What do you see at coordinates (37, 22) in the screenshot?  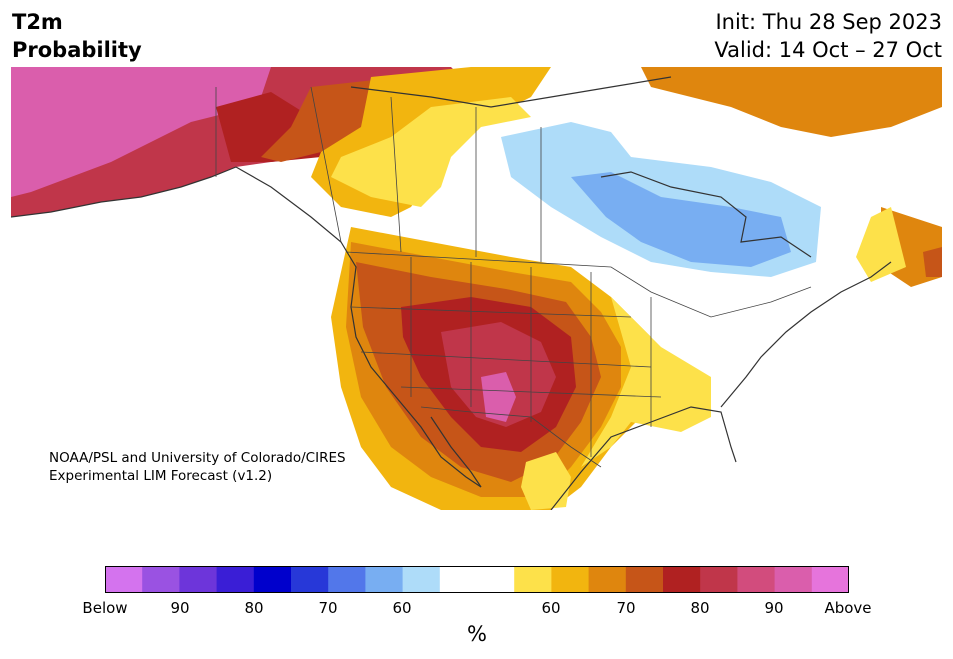 I see `title-line-1: T2m` at bounding box center [37, 22].